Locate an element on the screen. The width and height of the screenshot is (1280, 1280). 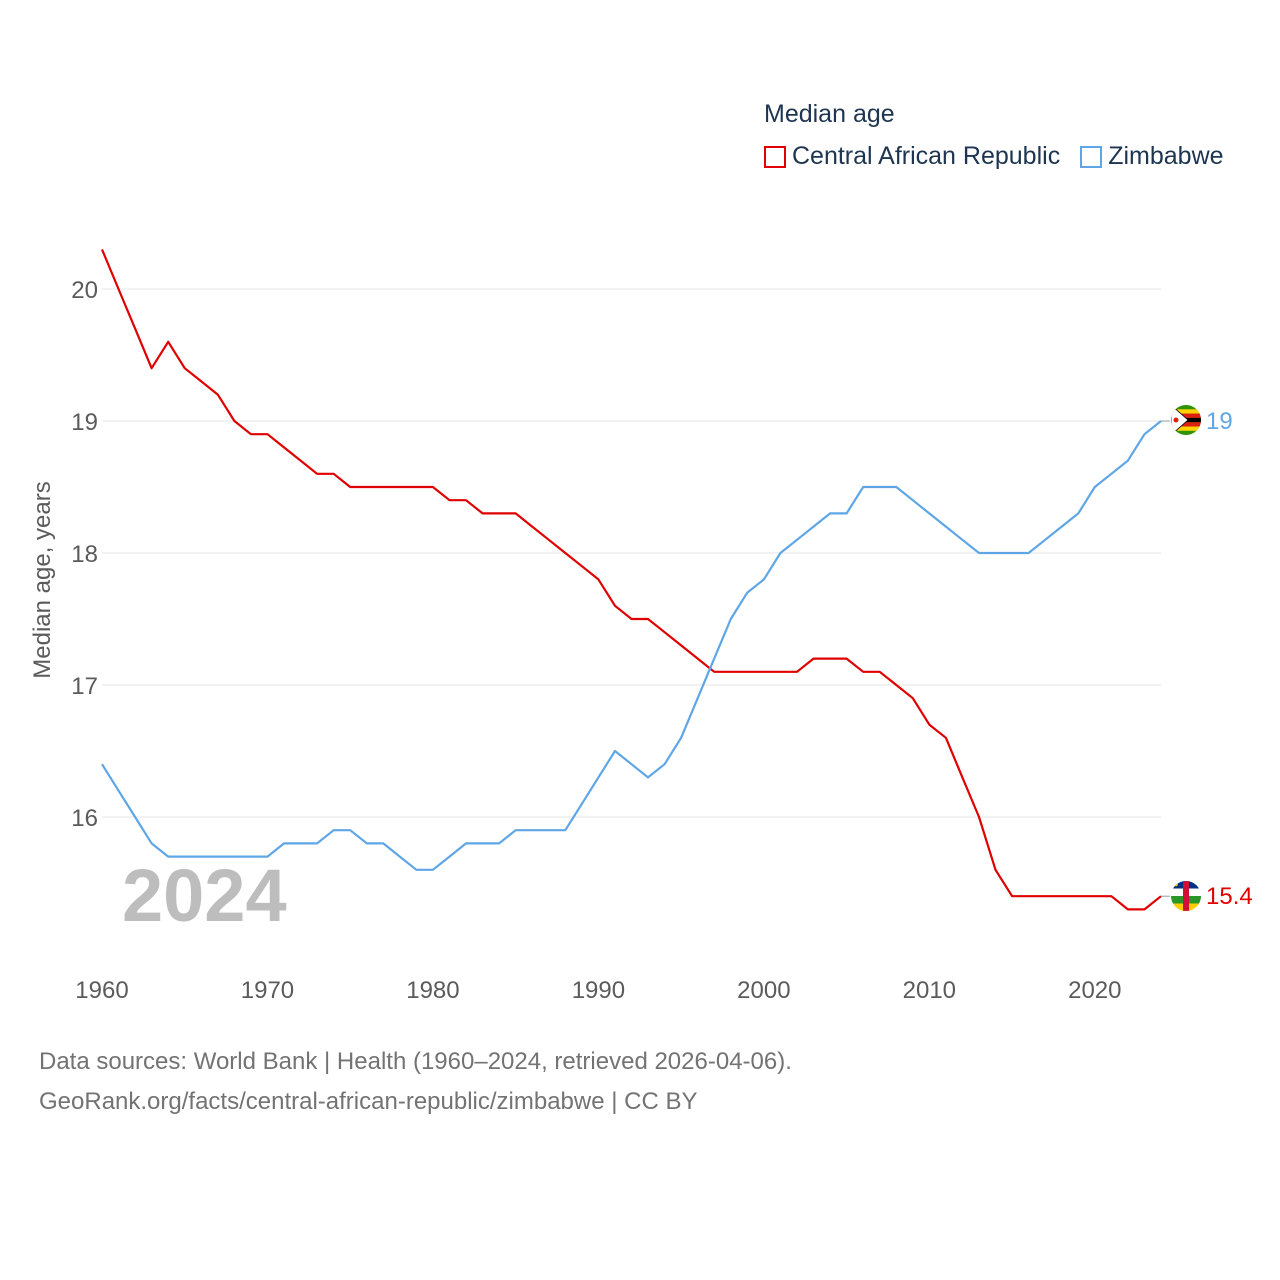
end-label-zimbabwe: 19 is located at coordinates (1219, 421).